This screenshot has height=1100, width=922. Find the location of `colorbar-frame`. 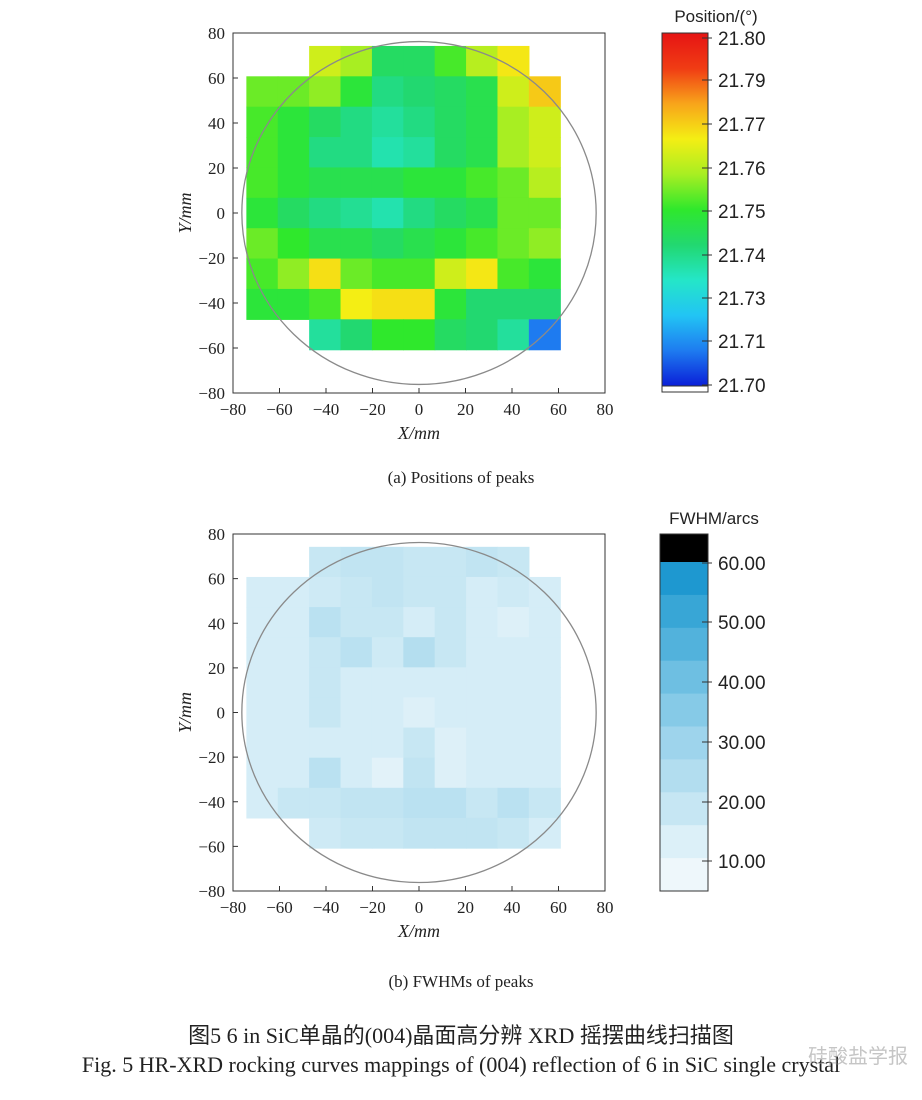

colorbar-frame is located at coordinates (684, 712).